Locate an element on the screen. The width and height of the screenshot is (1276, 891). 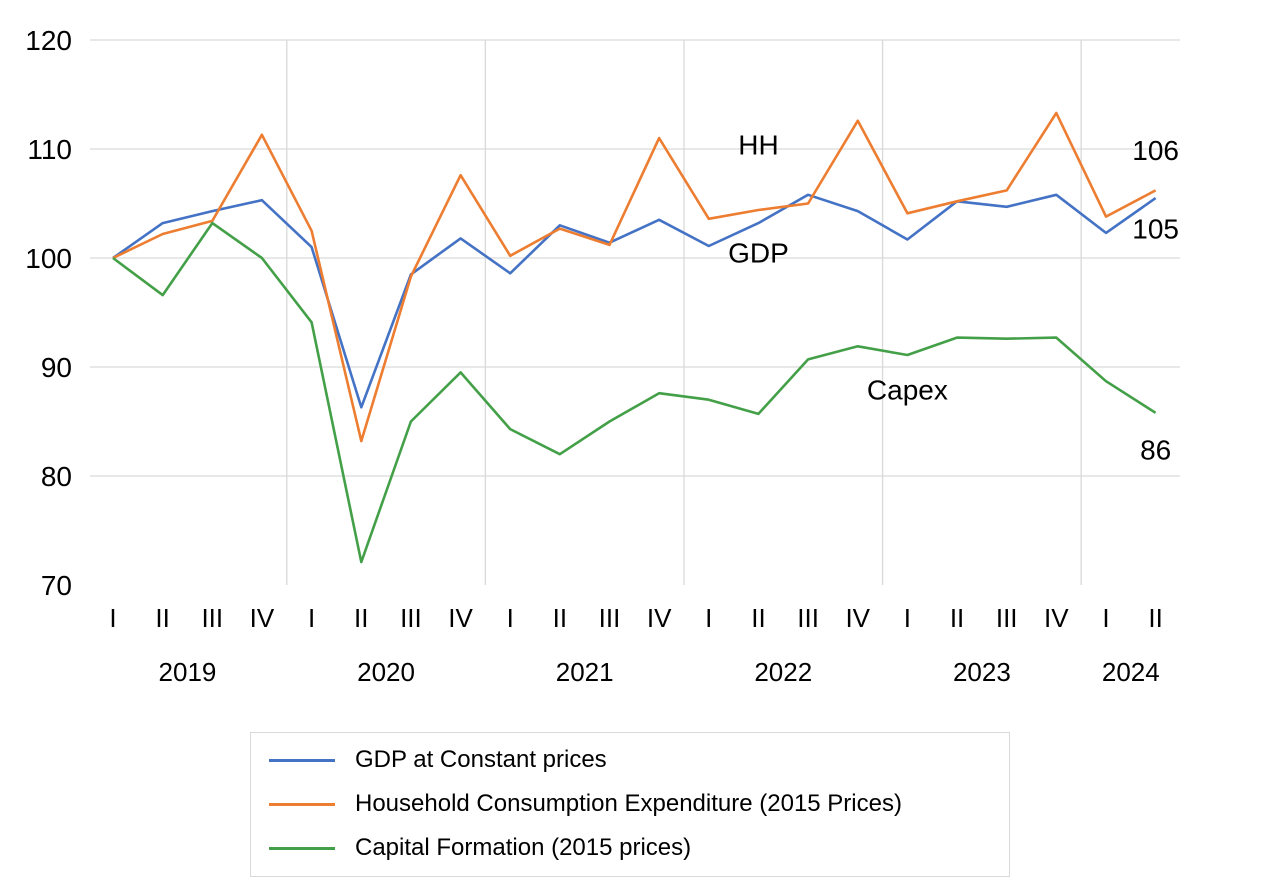
annotation-label: Capex is located at coordinates (907, 390).